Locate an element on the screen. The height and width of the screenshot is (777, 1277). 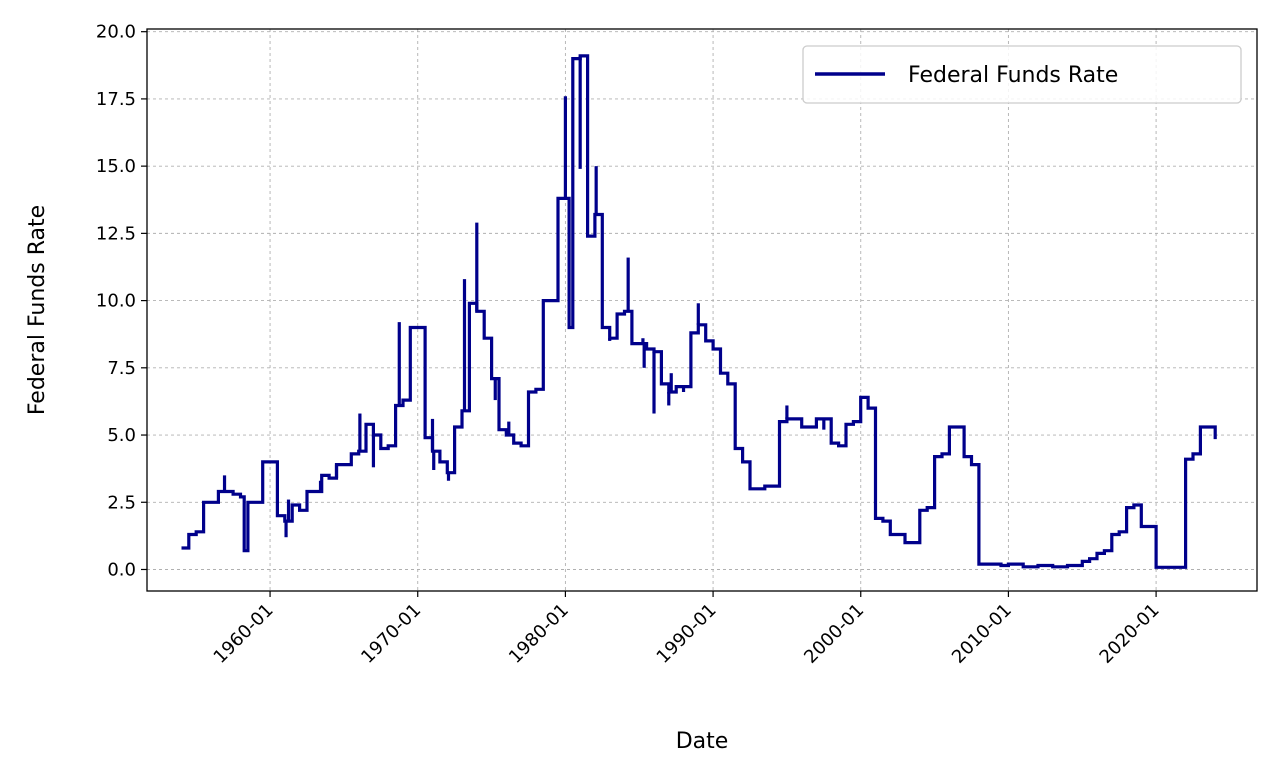
legend-box is located at coordinates (1022, 74).